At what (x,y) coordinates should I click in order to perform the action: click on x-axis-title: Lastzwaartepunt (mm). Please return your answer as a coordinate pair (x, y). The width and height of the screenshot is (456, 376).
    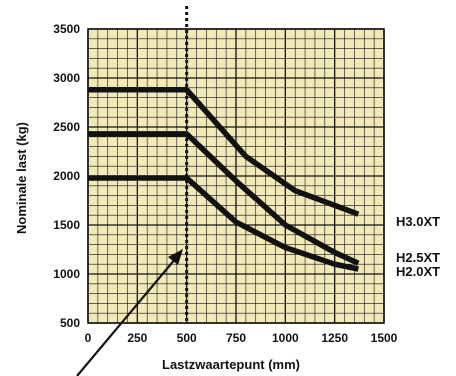
    Looking at the image, I should click on (231, 364).